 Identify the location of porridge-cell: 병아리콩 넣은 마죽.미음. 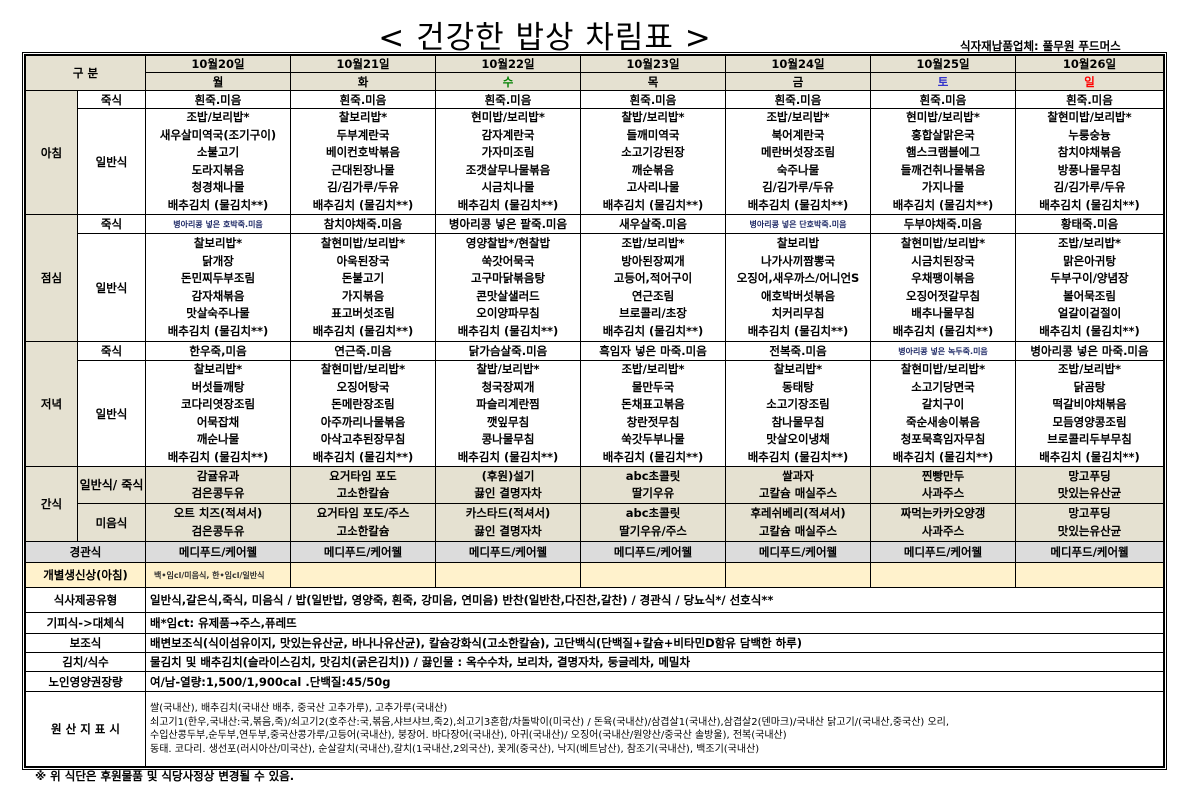
(1090, 351).